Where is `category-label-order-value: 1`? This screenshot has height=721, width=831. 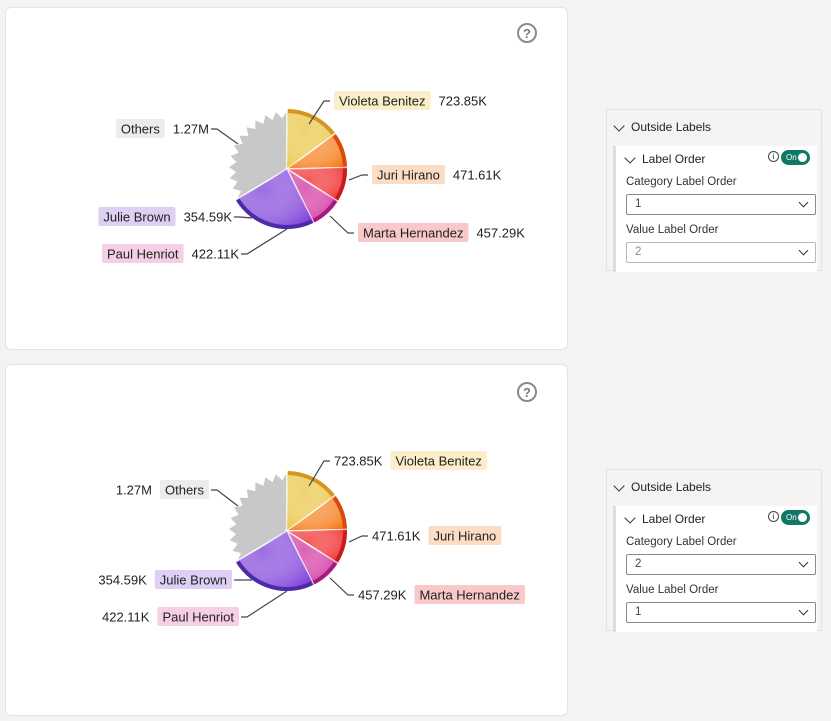
category-label-order-value: 1 is located at coordinates (638, 204).